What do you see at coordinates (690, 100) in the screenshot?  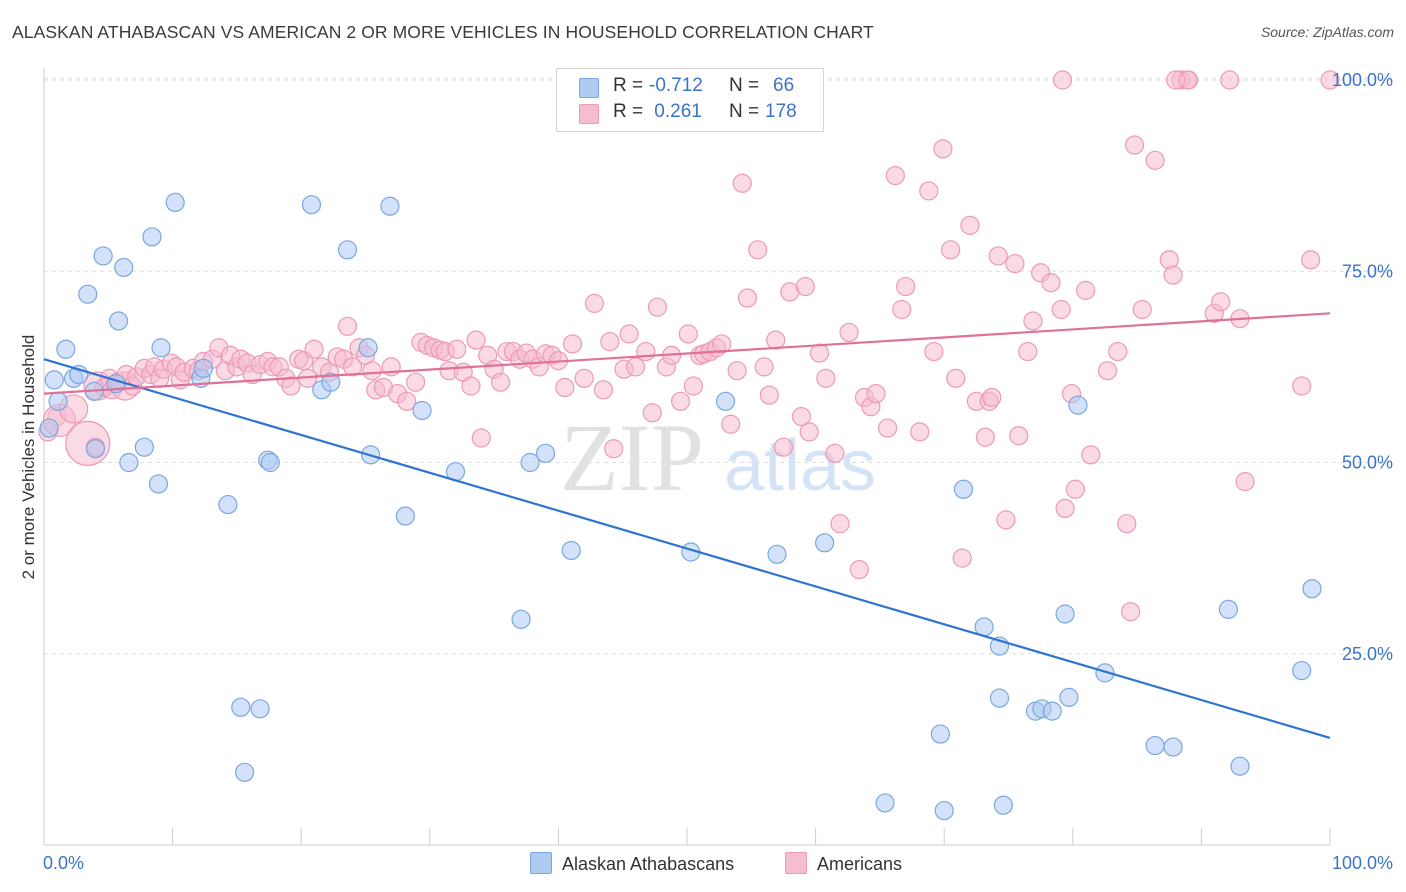 I see `stats-legend: R = -0.712 N = 66 R = 0.261 N = 178` at bounding box center [690, 100].